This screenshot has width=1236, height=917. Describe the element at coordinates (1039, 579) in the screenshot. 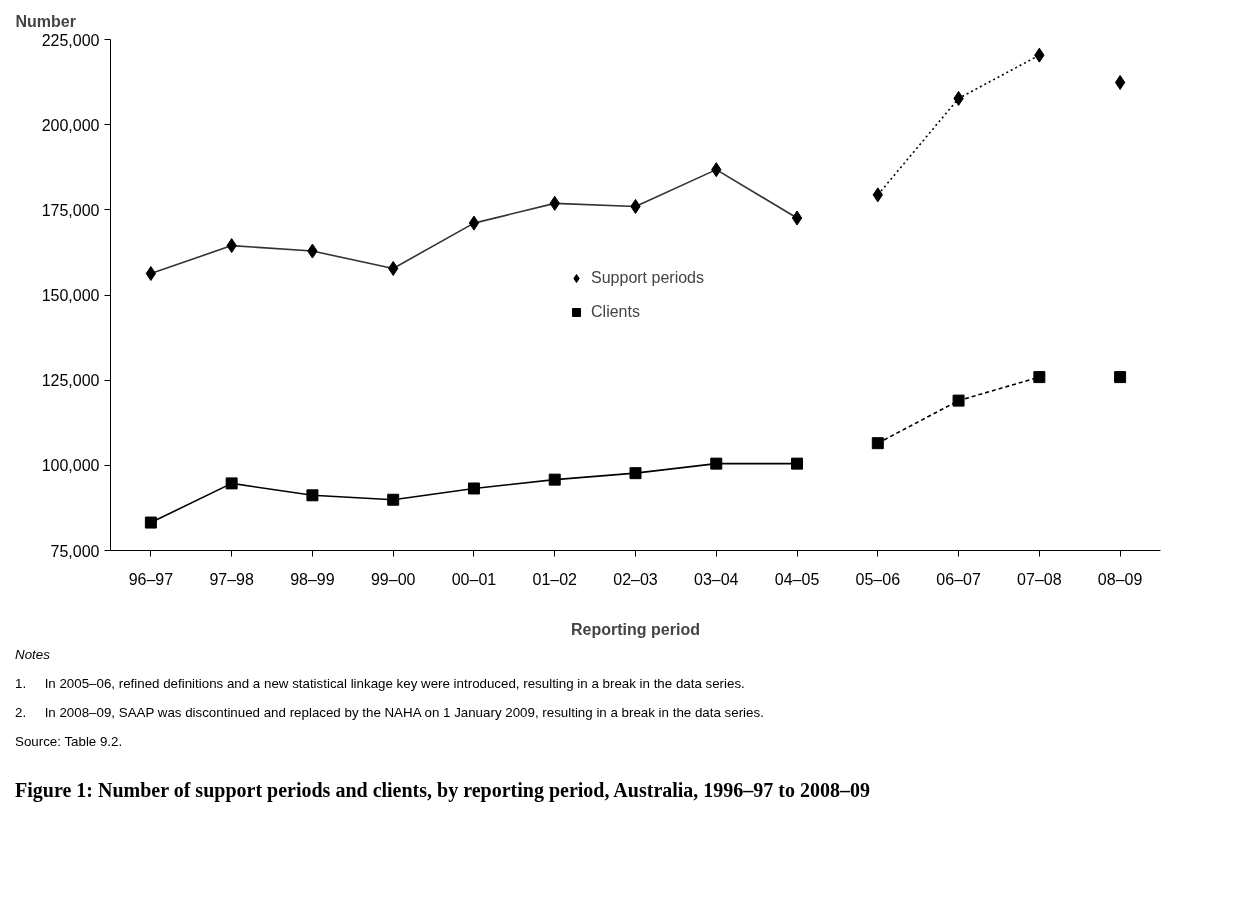

I see `x-tick-label: 07–08` at that location.